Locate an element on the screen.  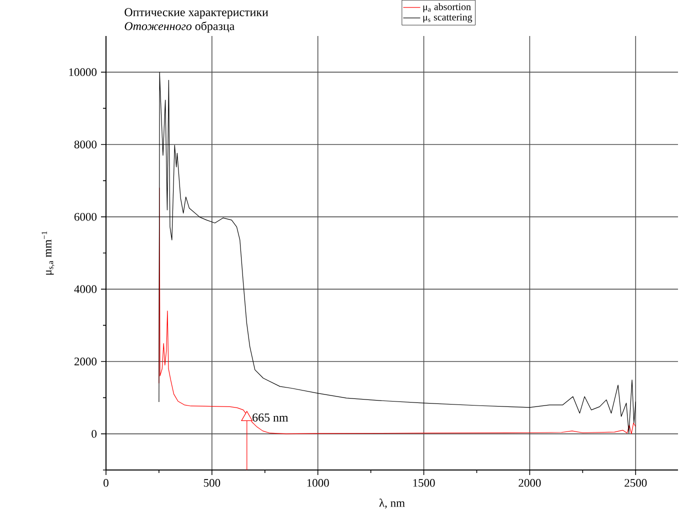
y-tick-label: 4000 is located at coordinates (85, 289).